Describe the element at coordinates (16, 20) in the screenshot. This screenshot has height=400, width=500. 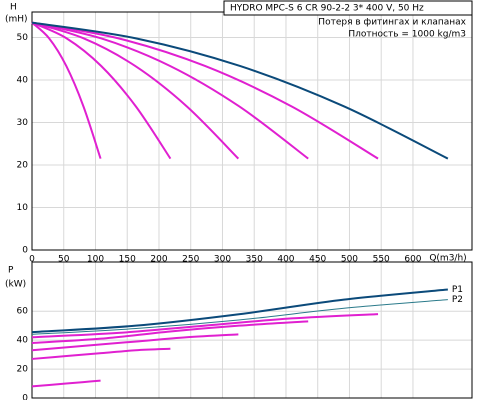
I see `y-label: (mH)` at that location.